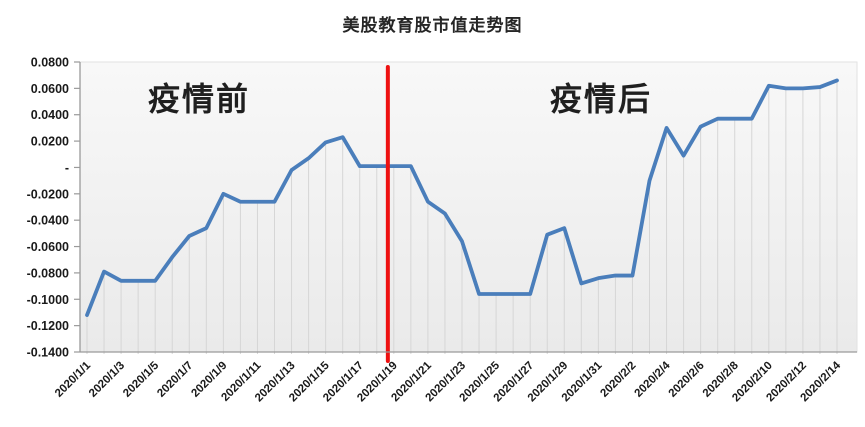 This screenshot has width=865, height=427. I want to click on x-tick-label: 2020/1/7, so click(175, 380).